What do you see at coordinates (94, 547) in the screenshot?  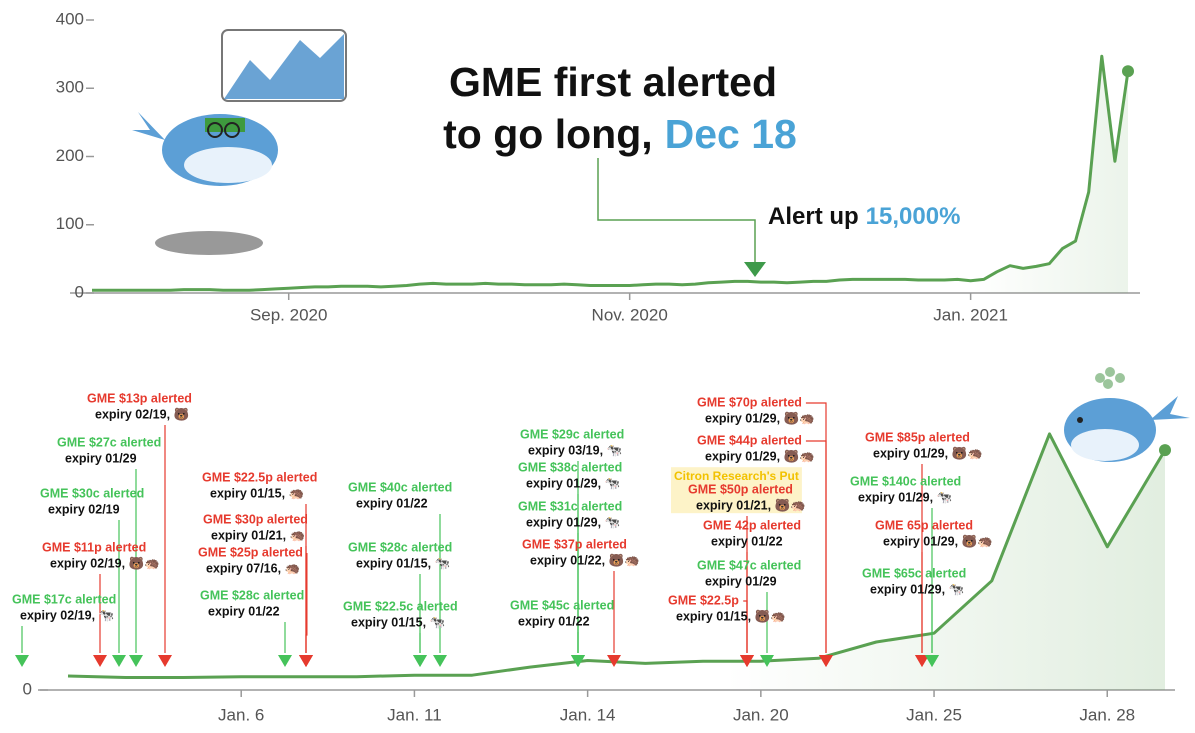 I see `alert-title: GME $11p alerted` at bounding box center [94, 547].